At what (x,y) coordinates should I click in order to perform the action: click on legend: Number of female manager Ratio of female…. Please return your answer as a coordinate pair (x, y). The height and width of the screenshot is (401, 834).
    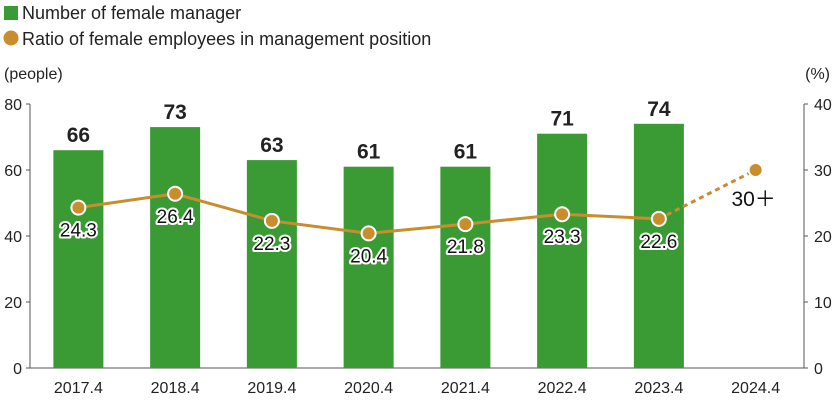
    Looking at the image, I should click on (217, 26).